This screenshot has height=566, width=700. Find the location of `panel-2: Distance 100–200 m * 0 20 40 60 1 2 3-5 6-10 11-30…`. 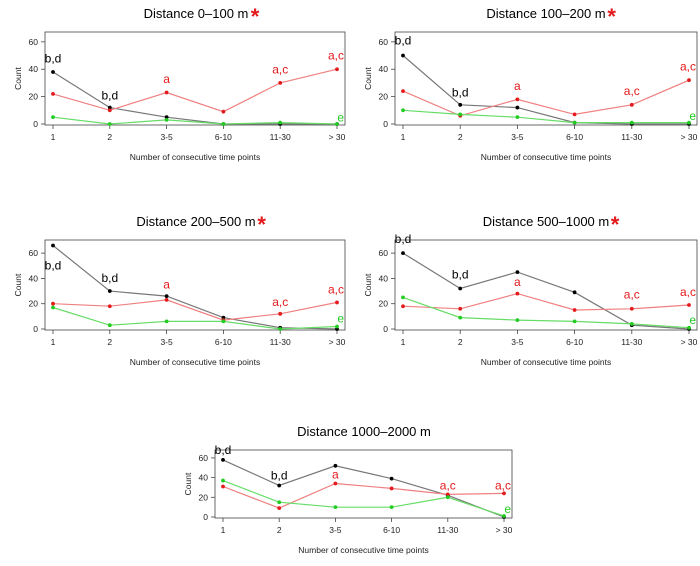

panel-2: Distance 100–200 m * 0 20 40 60 1 2 3-5 6-10 11-30… is located at coordinates (530, 83).